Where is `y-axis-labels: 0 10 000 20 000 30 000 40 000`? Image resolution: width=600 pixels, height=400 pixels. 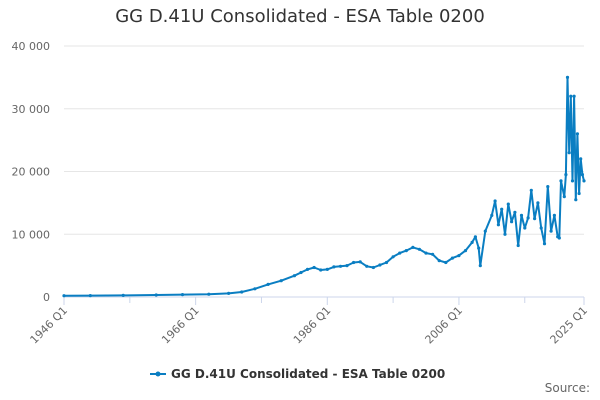 y-axis-labels: 0 10 000 20 000 30 000 40 000 is located at coordinates (31, 172).